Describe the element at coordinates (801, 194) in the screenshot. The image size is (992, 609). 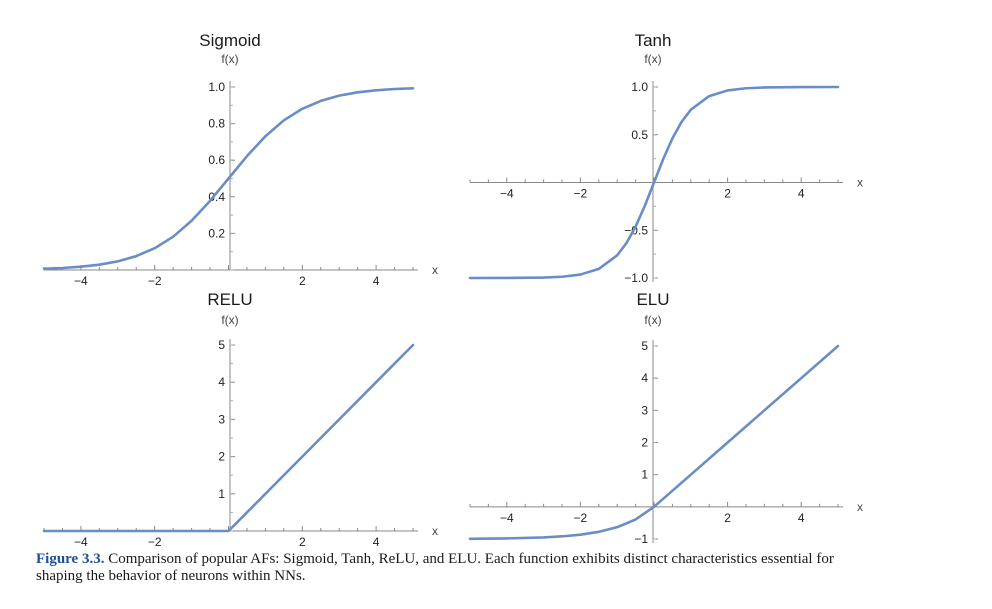
I see `tanh-x-tick-label: 4` at that location.